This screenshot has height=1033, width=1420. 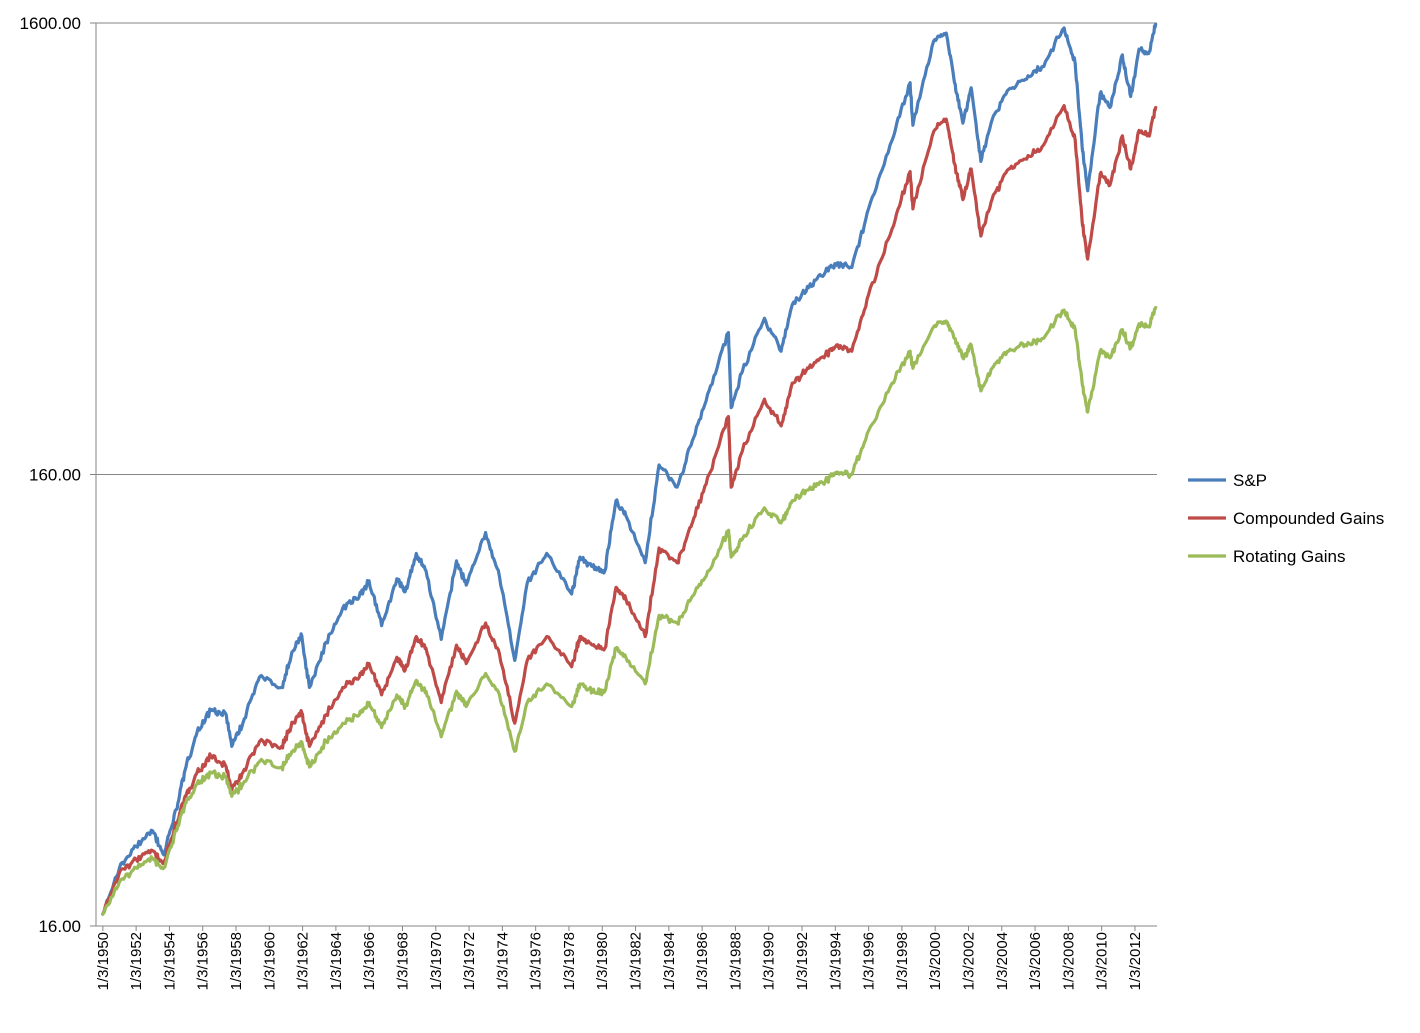 I want to click on x-tick-label-1: 1/3/1952, so click(x=136, y=961).